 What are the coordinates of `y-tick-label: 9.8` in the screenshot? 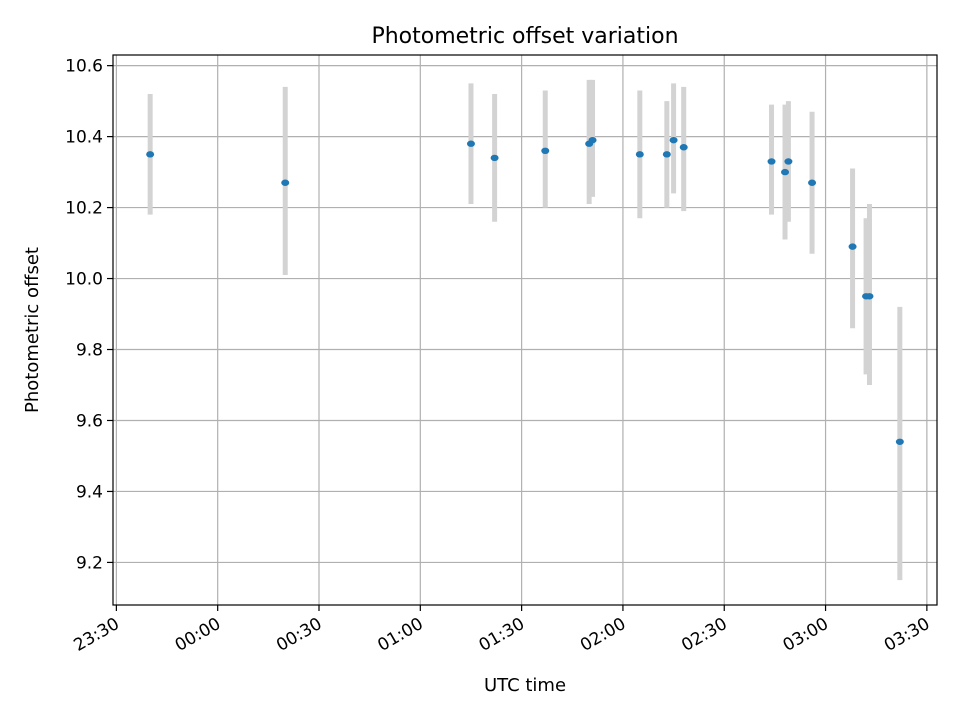 It's located at (89, 351).